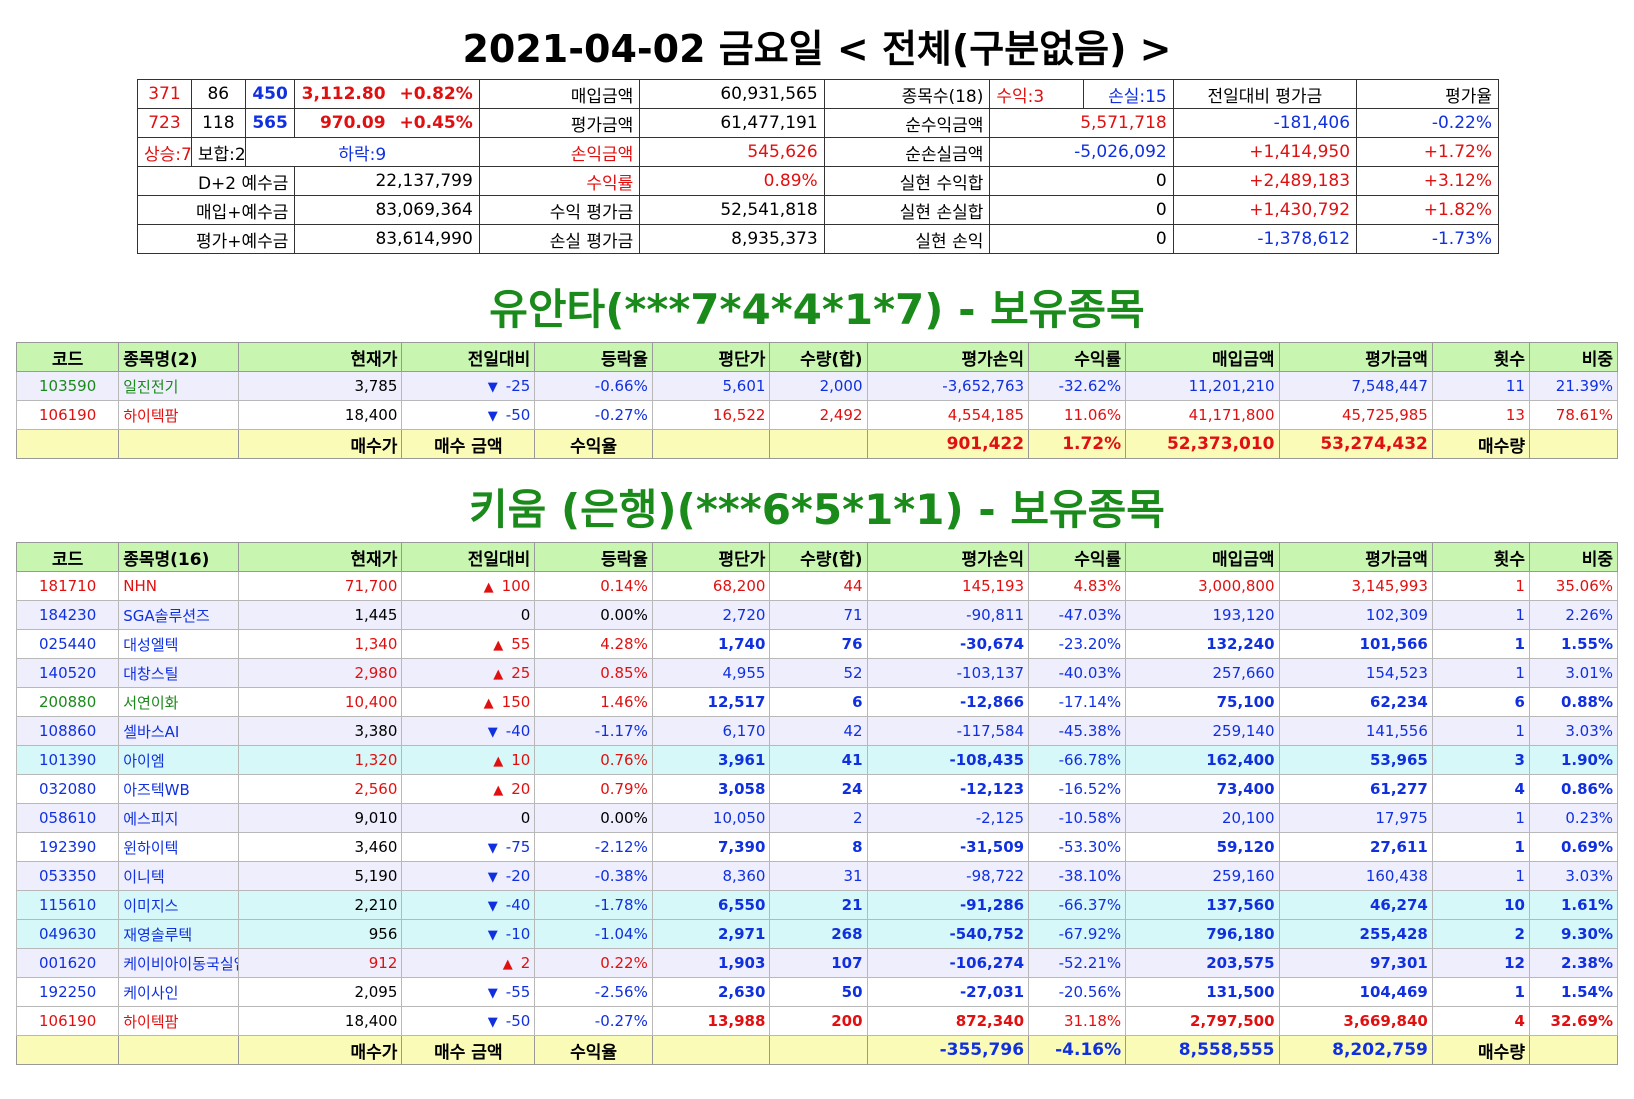 This screenshot has height=1099, width=1634. What do you see at coordinates (732, 181) in the screenshot?
I see `summary-value: 0.89%` at bounding box center [732, 181].